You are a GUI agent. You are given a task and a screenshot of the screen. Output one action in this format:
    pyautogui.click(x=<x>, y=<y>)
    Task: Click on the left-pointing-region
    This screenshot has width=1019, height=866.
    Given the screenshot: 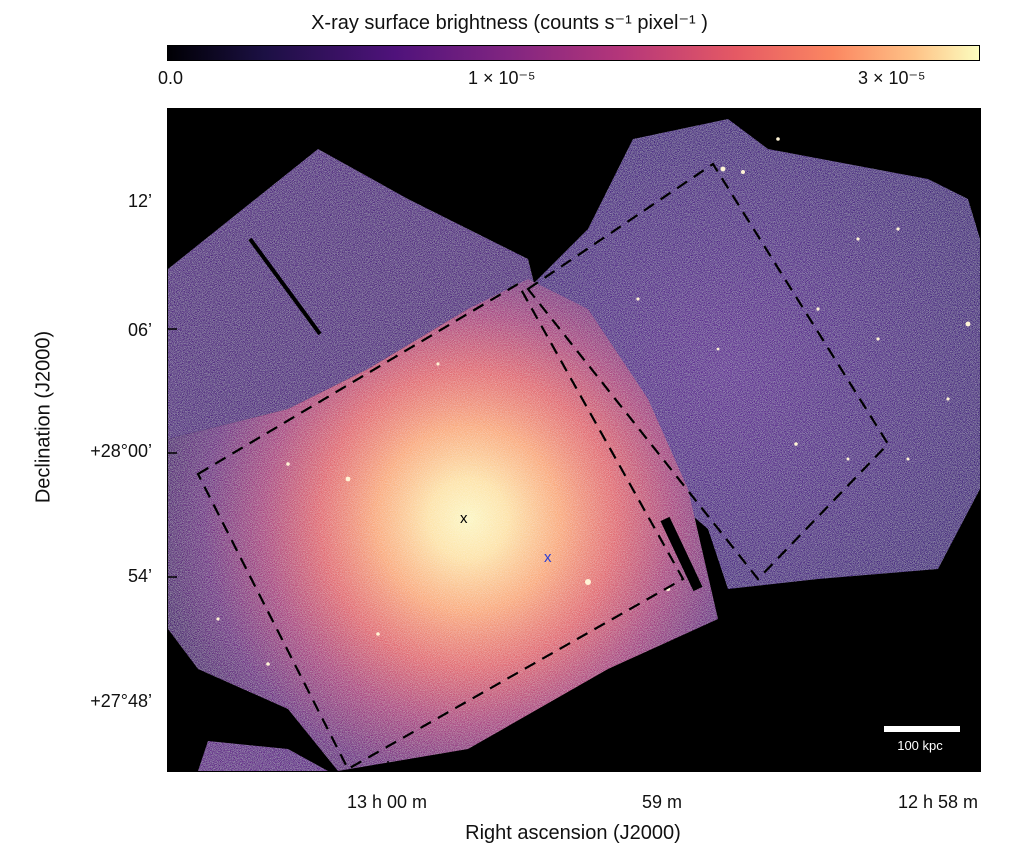 What is the action you would take?
    pyautogui.click(x=353, y=294)
    